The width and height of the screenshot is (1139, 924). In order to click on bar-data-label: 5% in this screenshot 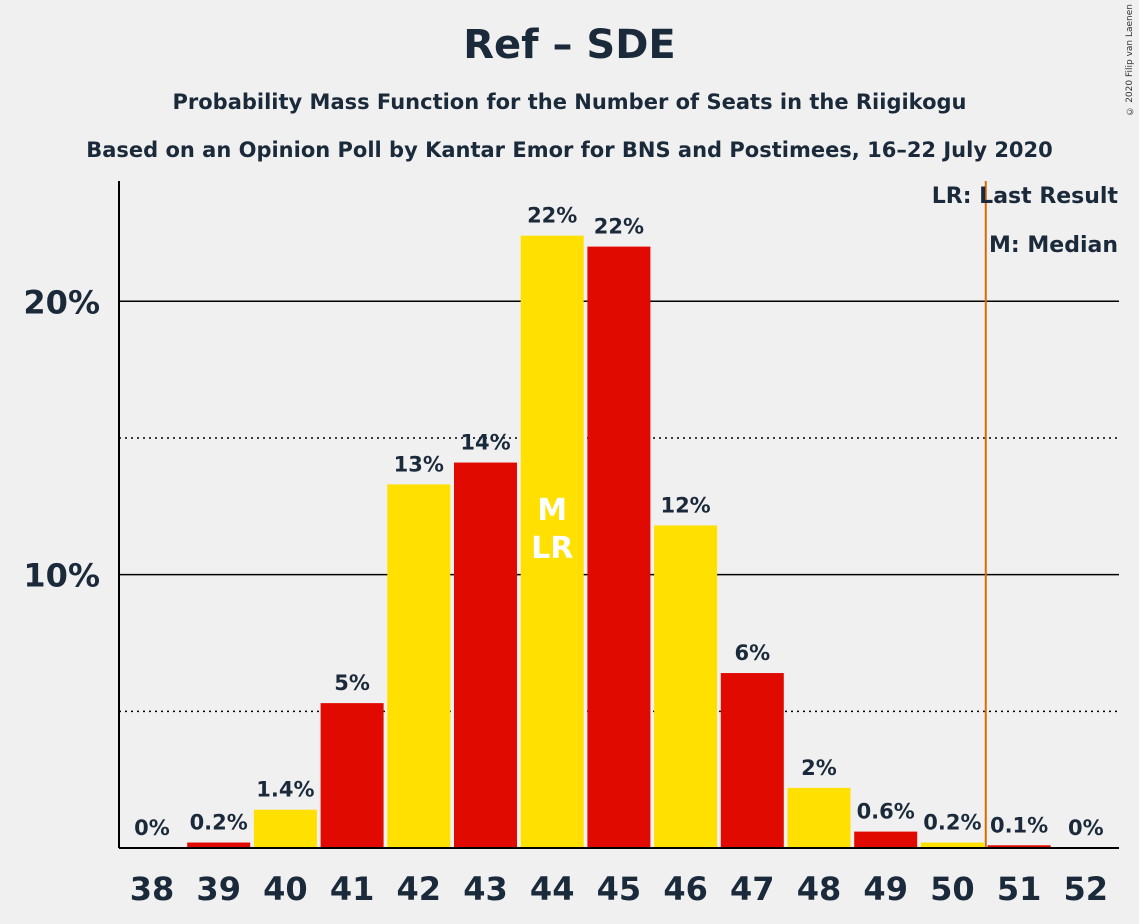, I will do `click(352, 683)`.